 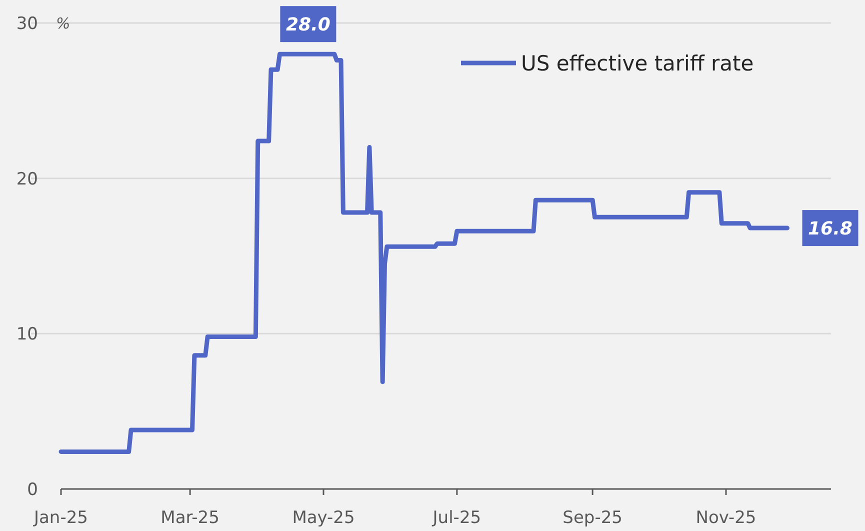 I want to click on y-tick-label: 30, so click(x=27, y=24).